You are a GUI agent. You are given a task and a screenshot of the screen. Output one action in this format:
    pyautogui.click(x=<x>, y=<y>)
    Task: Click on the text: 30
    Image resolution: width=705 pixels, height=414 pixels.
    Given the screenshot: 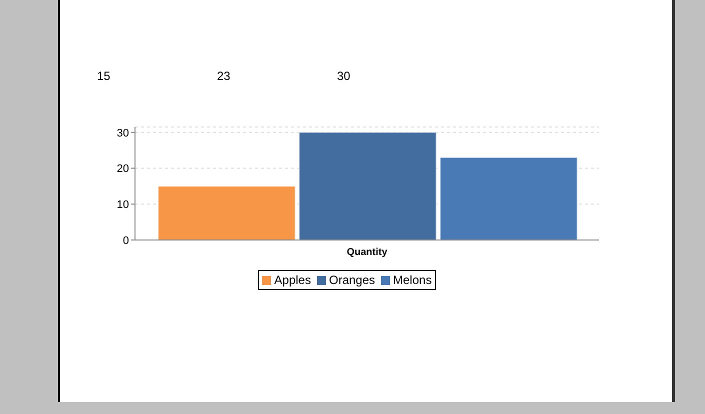 What is the action you would take?
    pyautogui.click(x=343, y=76)
    